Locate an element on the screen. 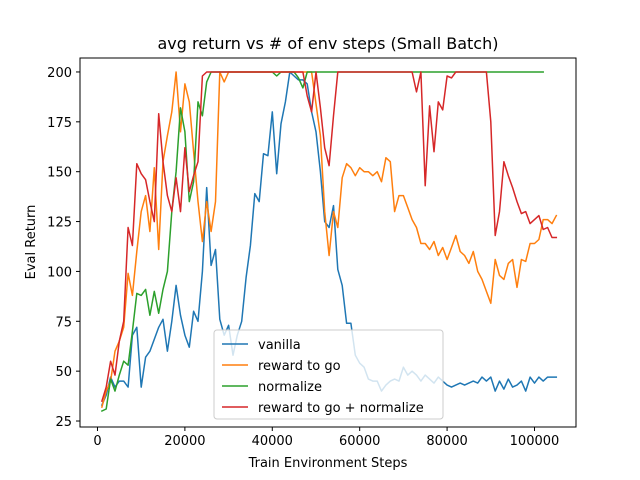  x-tick-label: 0 is located at coordinates (97, 441).